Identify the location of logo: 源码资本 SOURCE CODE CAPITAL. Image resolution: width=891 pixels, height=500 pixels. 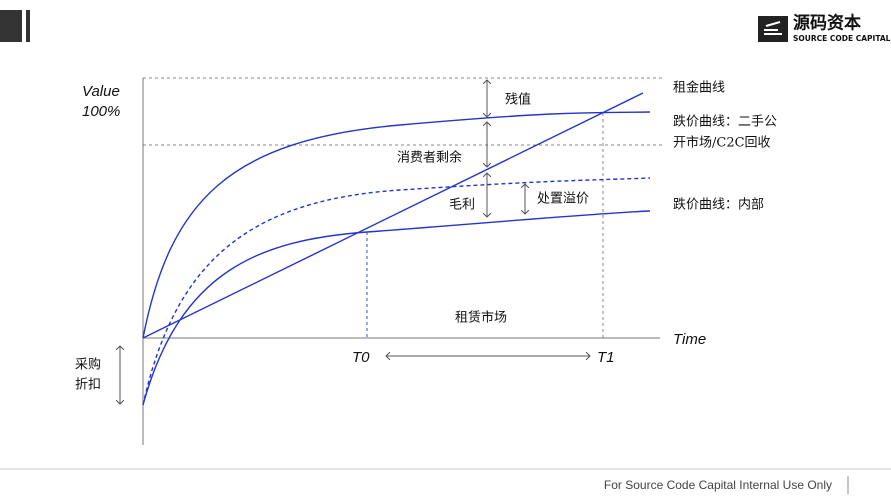
(824, 28).